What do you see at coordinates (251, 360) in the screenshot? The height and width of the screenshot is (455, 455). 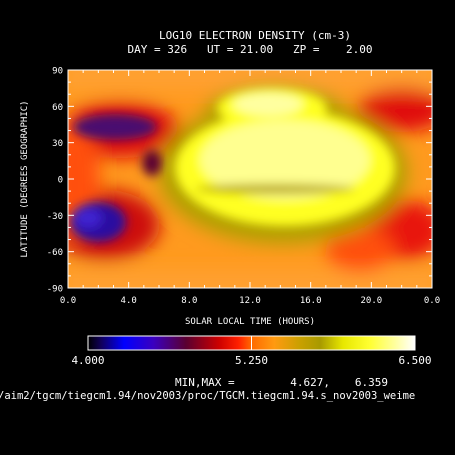 I see `colorbar-tick-label: 5.250` at bounding box center [251, 360].